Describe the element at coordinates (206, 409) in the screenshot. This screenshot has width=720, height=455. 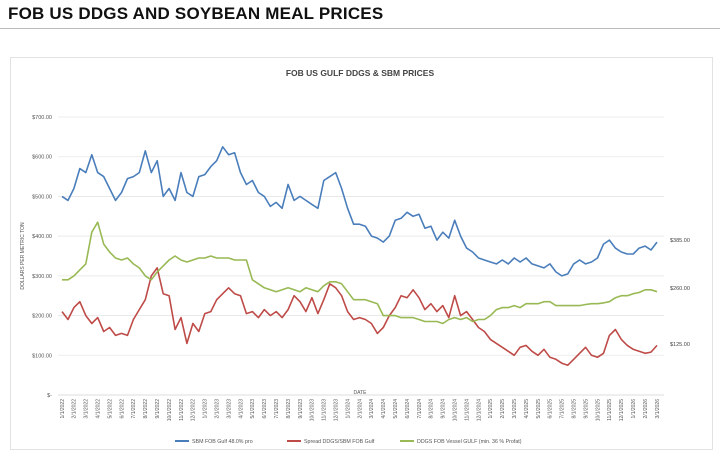
I see `x-tick-label: 1/1/2023` at that location.